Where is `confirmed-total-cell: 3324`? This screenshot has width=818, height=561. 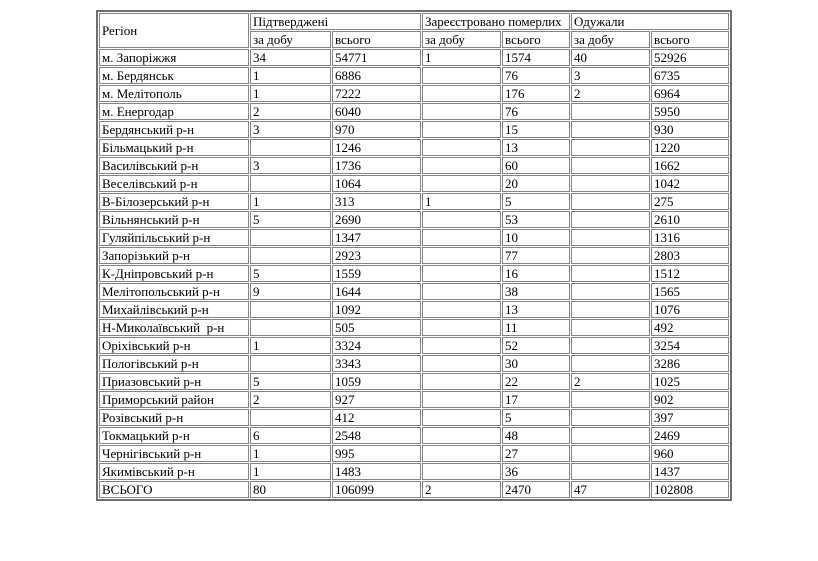 confirmed-total-cell: 3324 is located at coordinates (377, 345).